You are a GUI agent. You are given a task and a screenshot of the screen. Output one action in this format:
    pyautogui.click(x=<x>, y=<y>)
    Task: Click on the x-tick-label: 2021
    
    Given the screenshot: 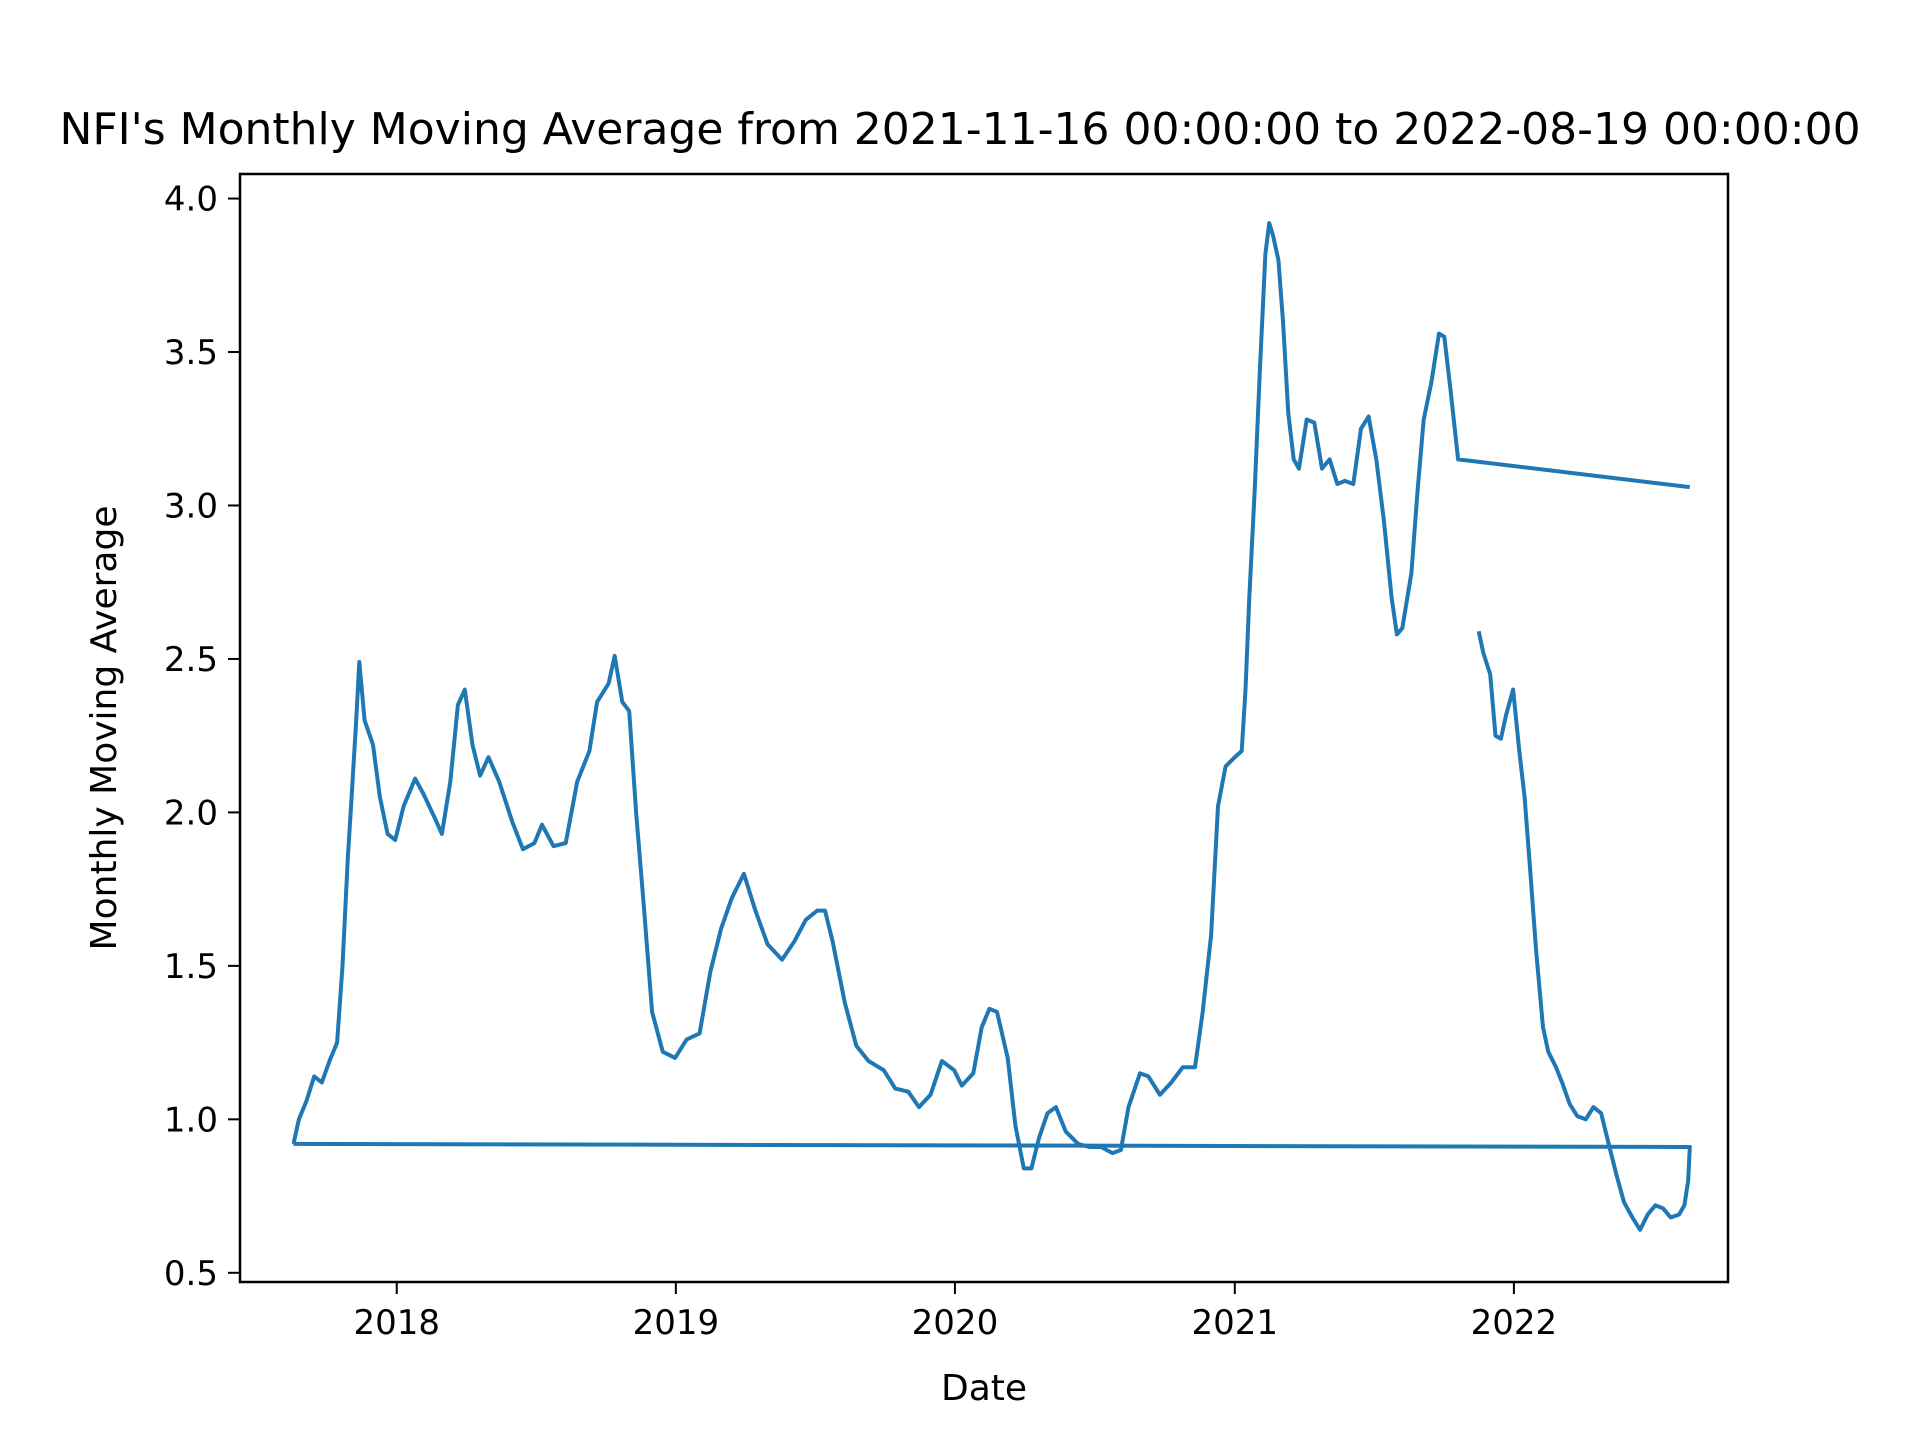 What is the action you would take?
    pyautogui.click(x=1235, y=1323)
    